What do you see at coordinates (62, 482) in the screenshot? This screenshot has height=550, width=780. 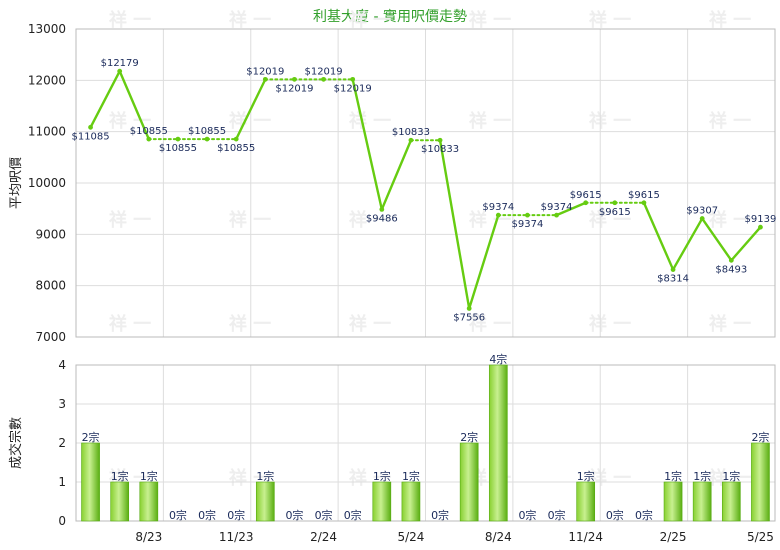 I see `bar-y-tick-label: 1` at bounding box center [62, 482].